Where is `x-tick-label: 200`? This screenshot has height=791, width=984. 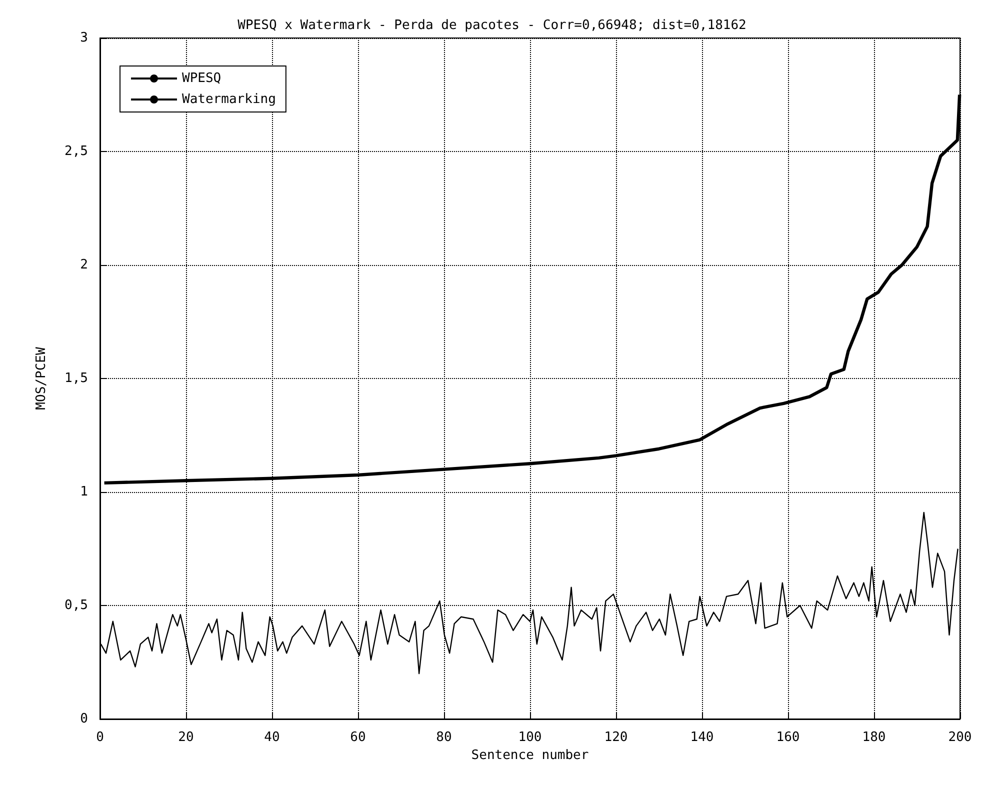
x-tick-label: 200 is located at coordinates (960, 737).